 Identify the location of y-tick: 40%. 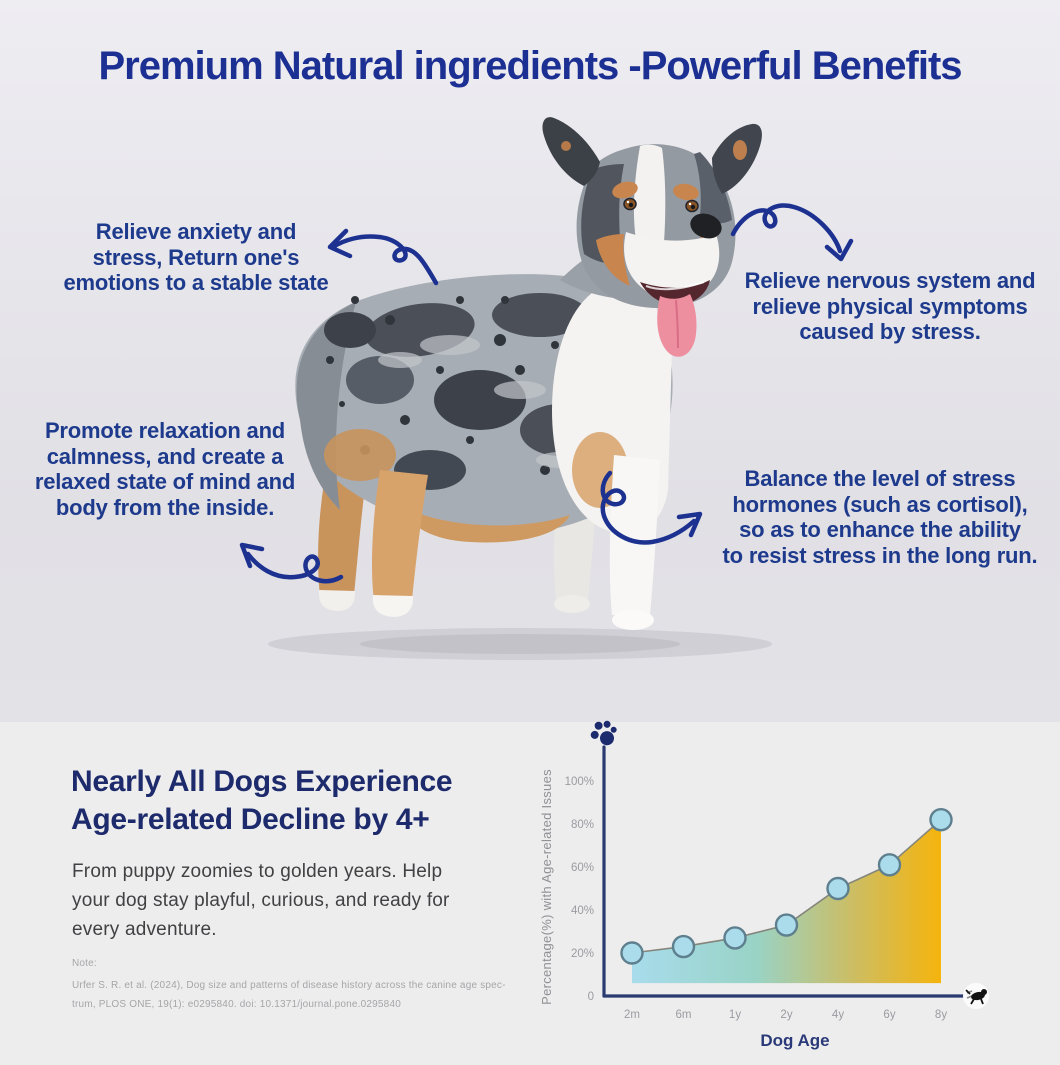
(582, 911).